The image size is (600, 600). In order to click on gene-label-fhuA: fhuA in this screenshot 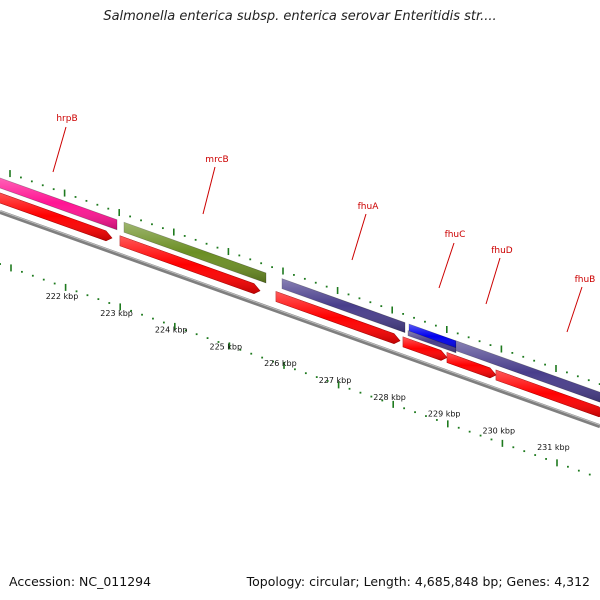, I will do `click(369, 207)`.